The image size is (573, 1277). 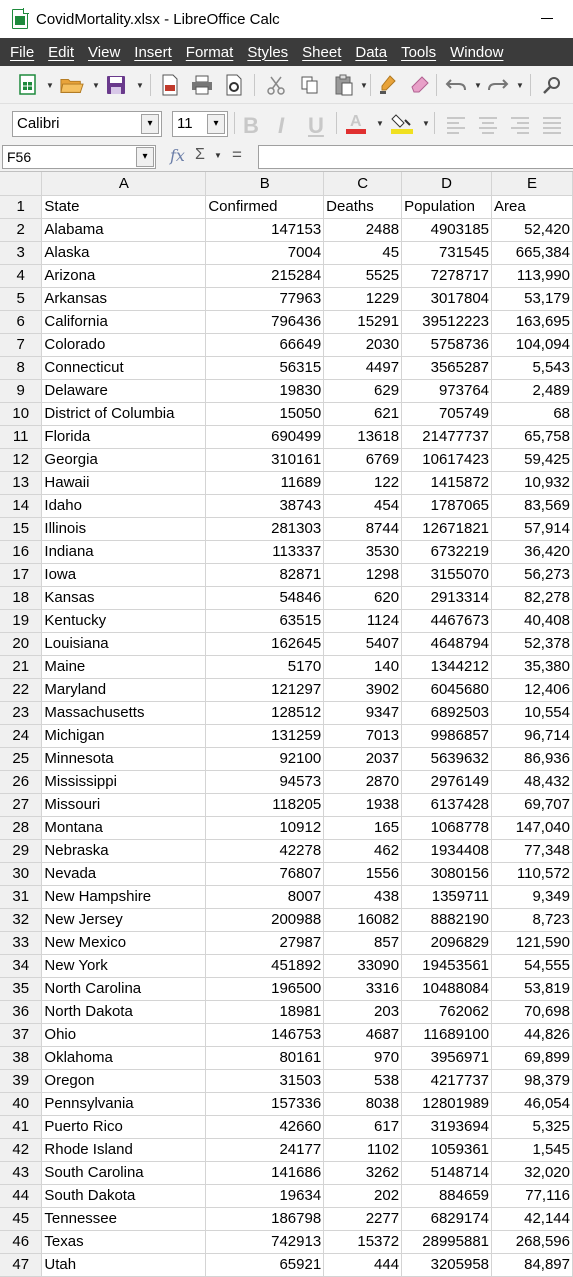 What do you see at coordinates (447, 644) in the screenshot?
I see `cell-d: 4648794` at bounding box center [447, 644].